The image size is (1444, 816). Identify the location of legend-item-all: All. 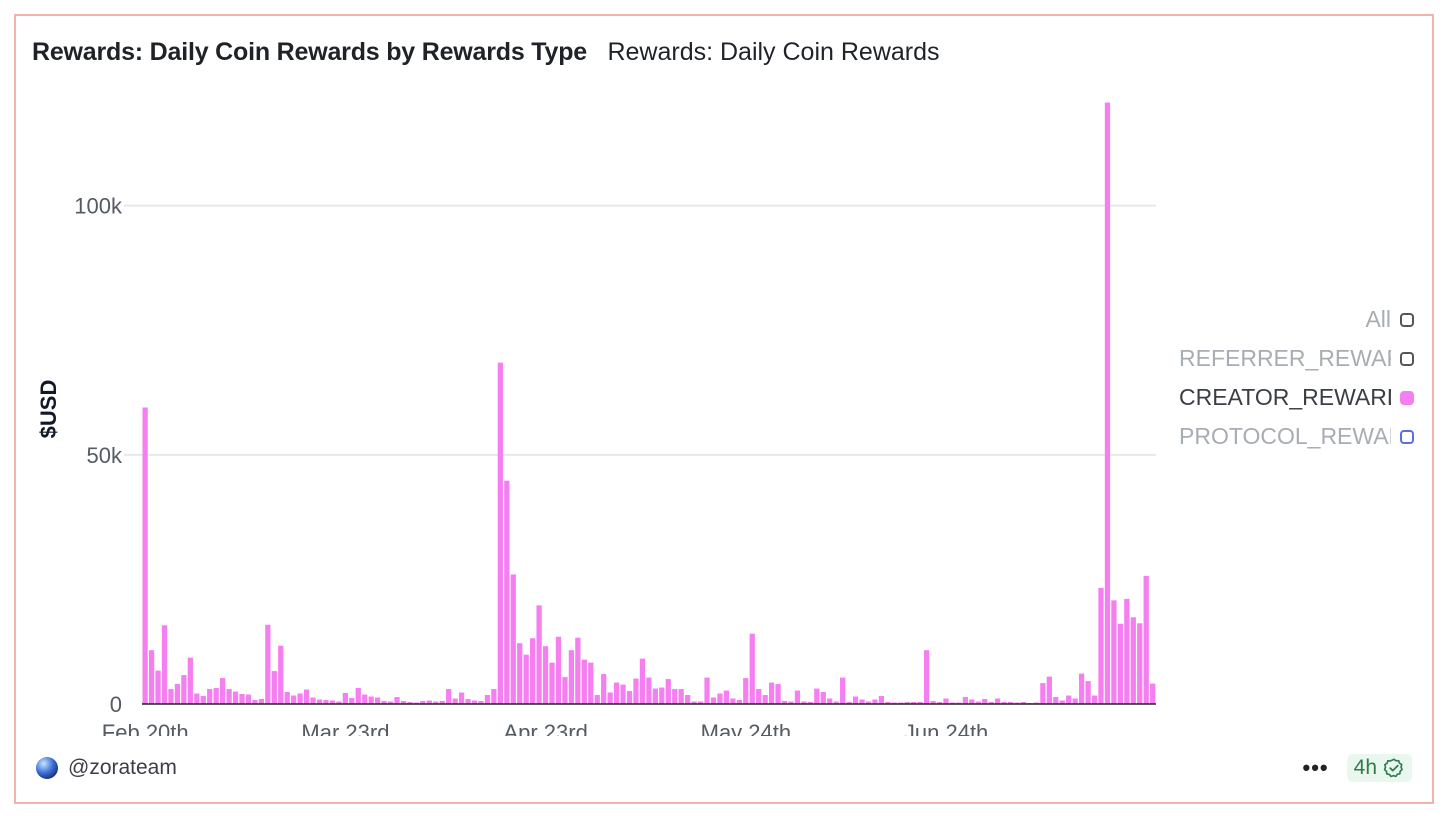
(1296, 319).